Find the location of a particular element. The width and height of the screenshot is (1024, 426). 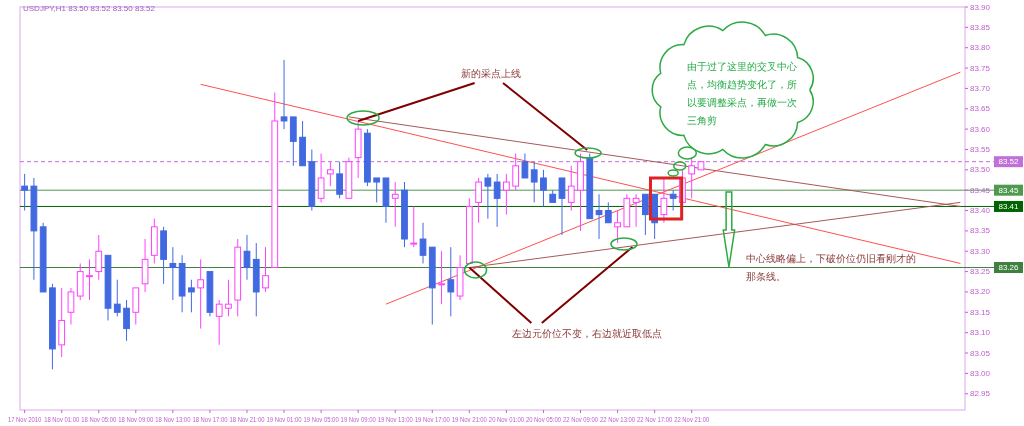

y-tick-label: 83.50 is located at coordinates (980, 170).